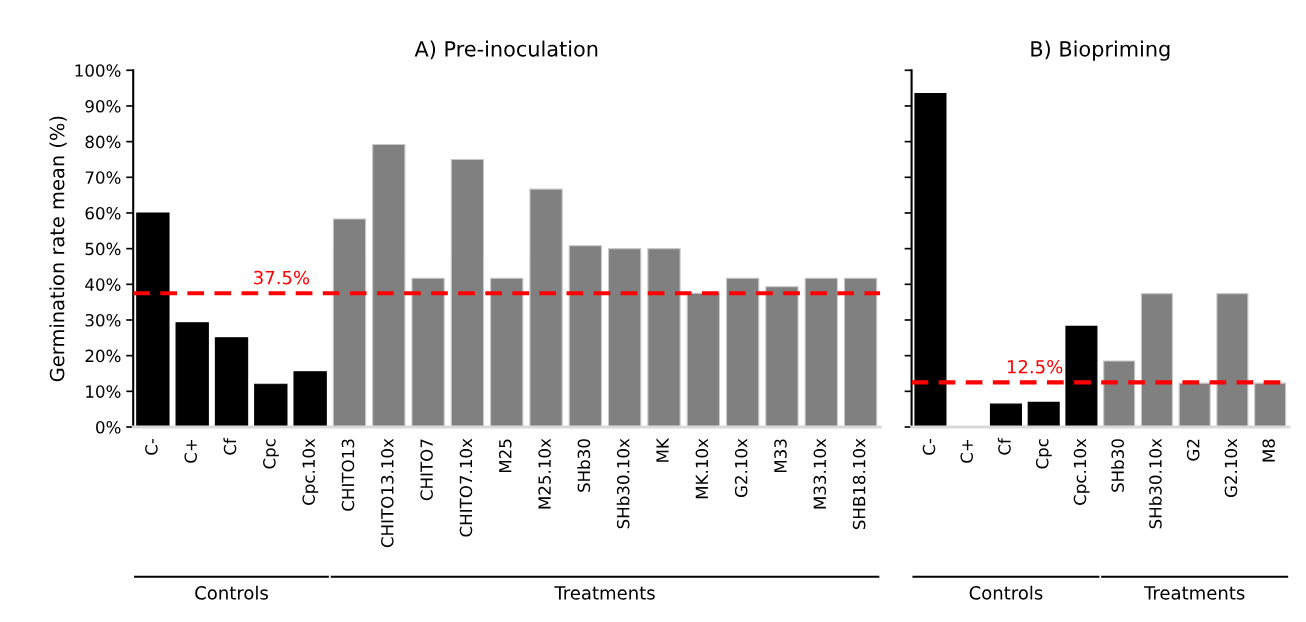  I want to click on x-tick-label: SHB18.10x, so click(859, 484).